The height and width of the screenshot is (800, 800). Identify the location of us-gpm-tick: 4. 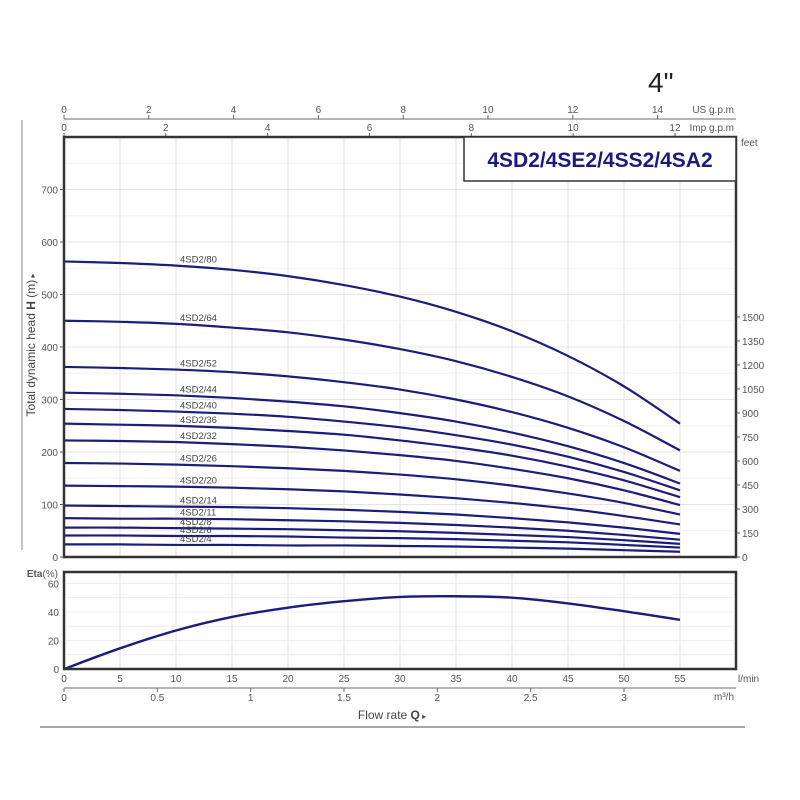
(234, 110).